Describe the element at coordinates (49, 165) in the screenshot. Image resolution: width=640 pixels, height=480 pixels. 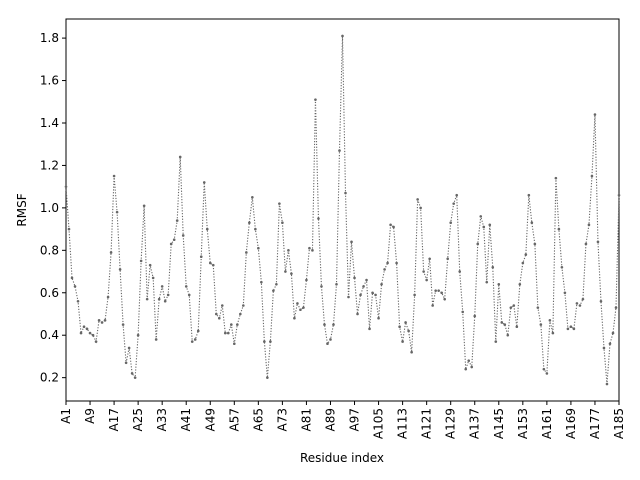
I see `y-tick-label: 1.2` at that location.